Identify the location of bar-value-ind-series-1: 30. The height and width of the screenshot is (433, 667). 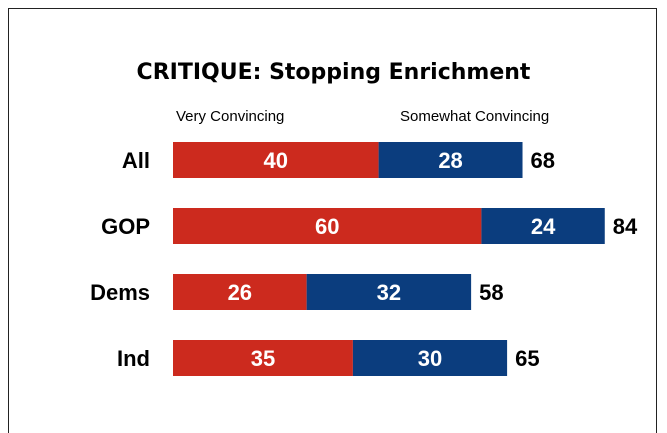
(430, 358).